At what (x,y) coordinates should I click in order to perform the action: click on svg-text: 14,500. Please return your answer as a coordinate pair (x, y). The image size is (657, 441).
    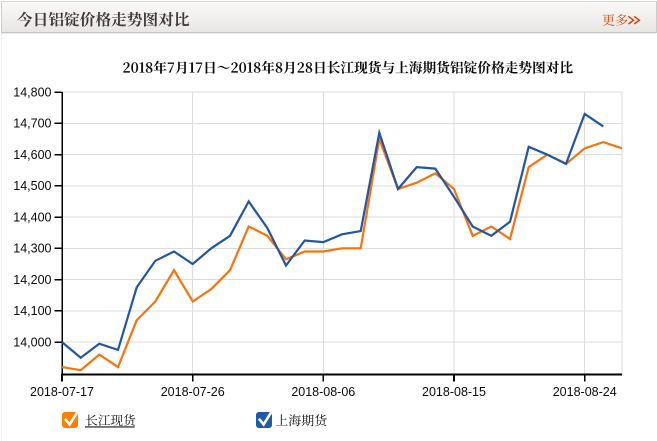
    Looking at the image, I should click on (32, 186).